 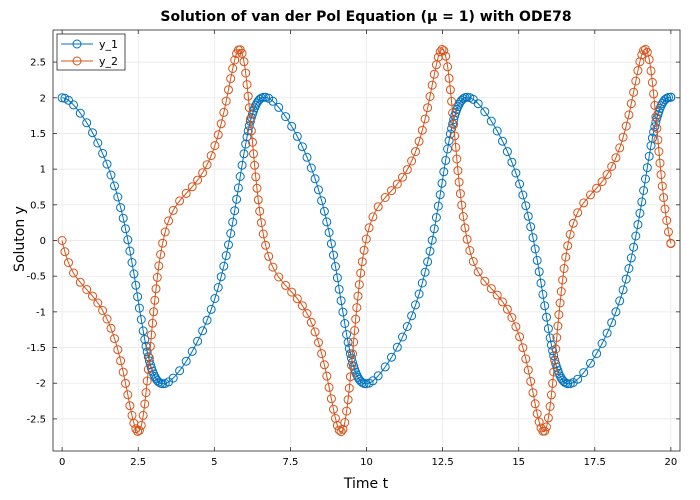 I want to click on legend: y_1 y_2, so click(x=91, y=52).